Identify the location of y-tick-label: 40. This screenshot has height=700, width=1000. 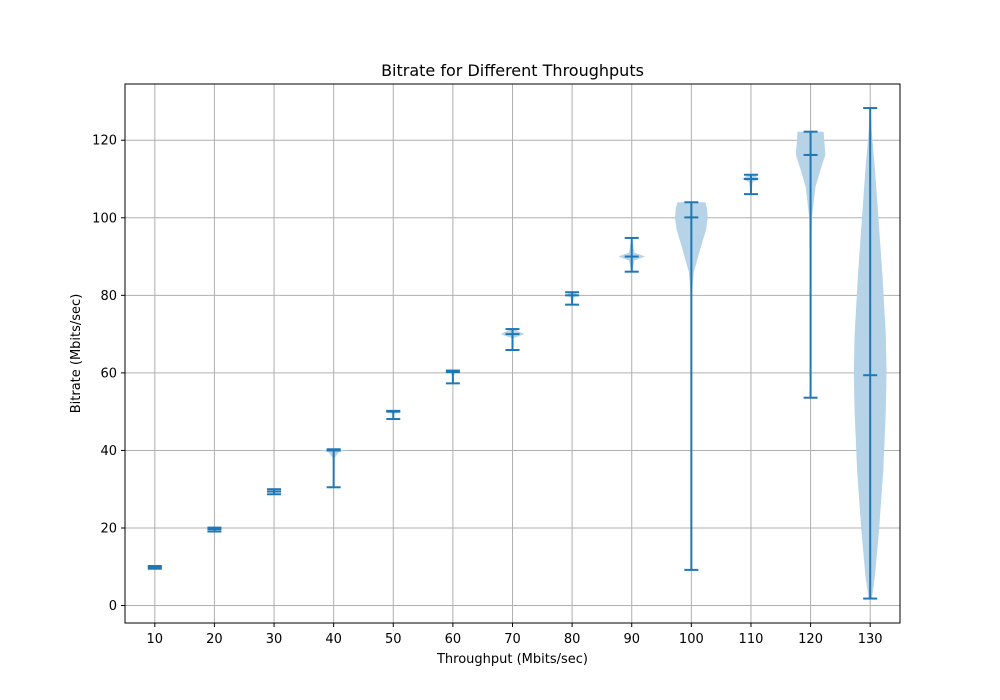
(108, 451).